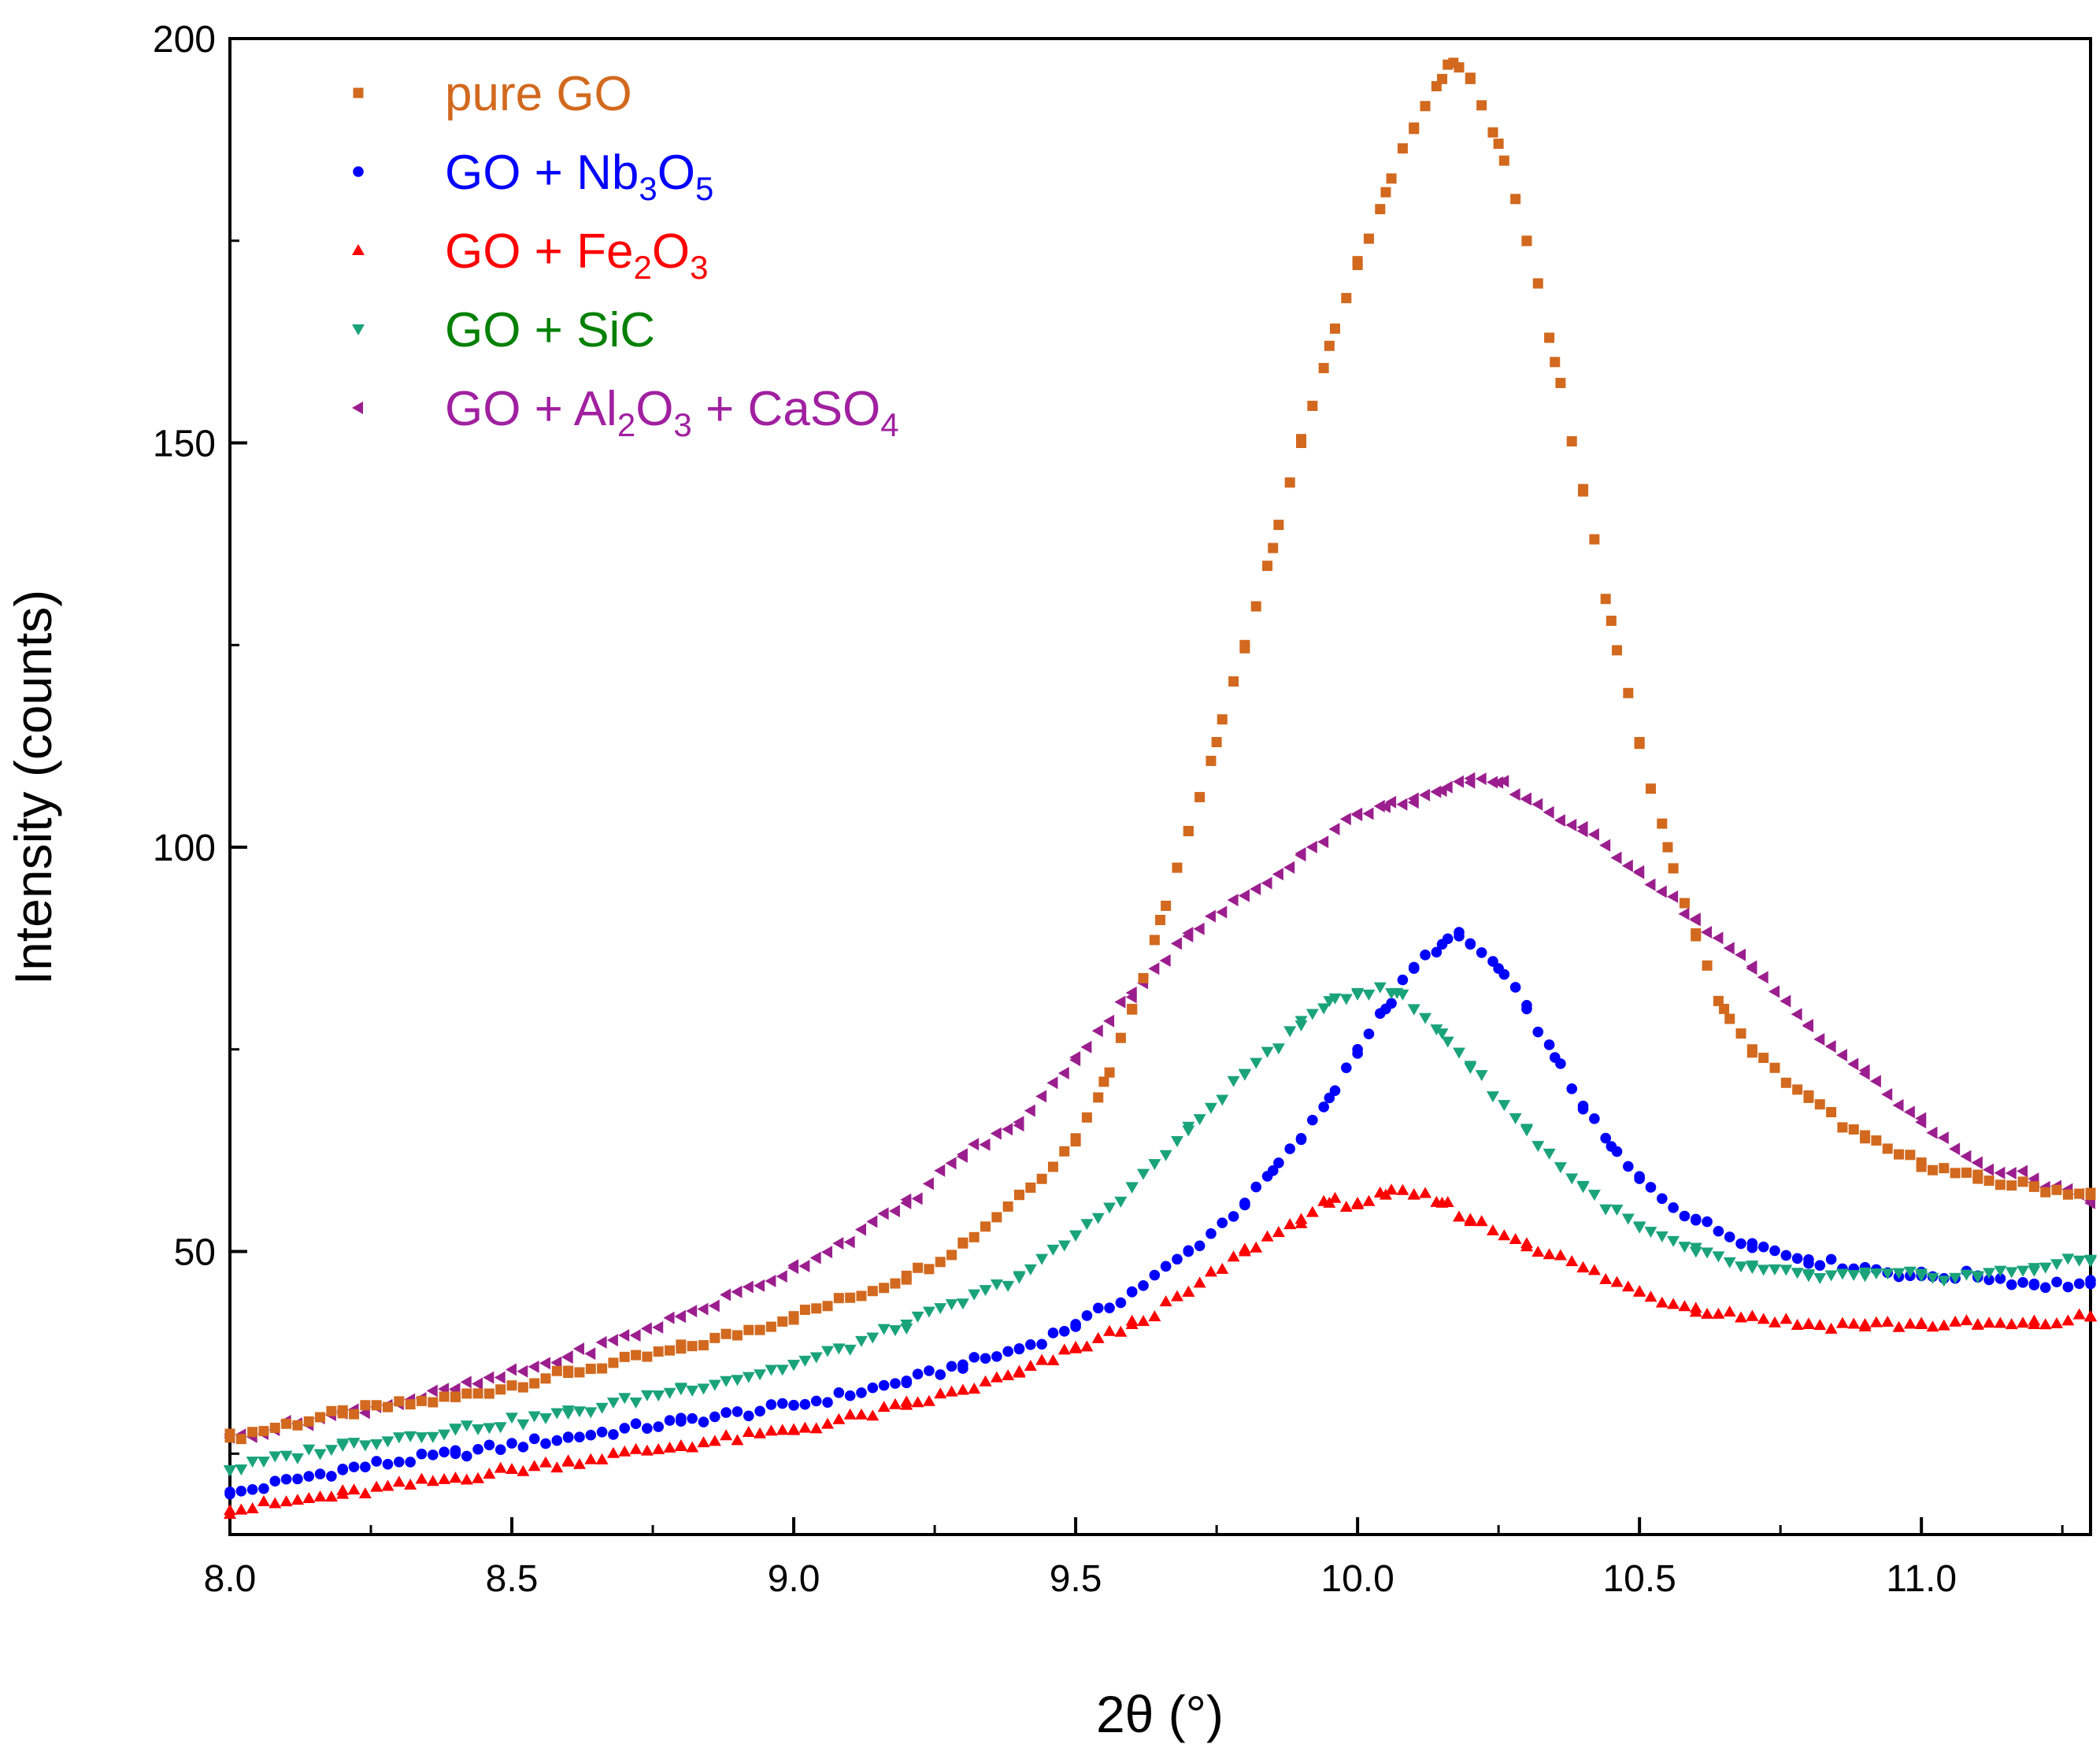 The height and width of the screenshot is (1755, 2100). I want to click on y-tick-label: 200, so click(184, 40).